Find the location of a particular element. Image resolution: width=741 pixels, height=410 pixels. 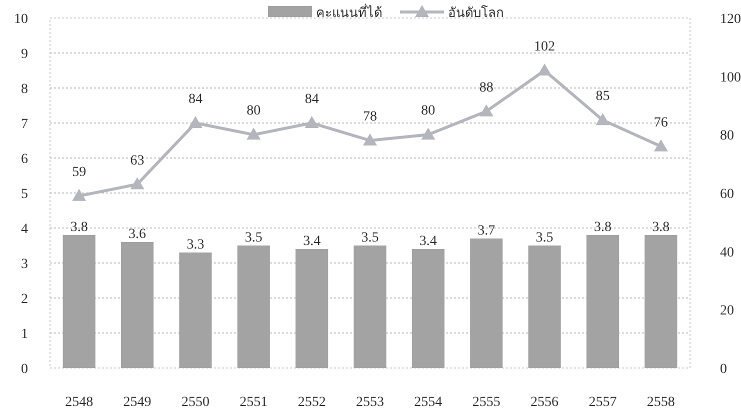

y-tick-label: 10 is located at coordinates (21, 19).